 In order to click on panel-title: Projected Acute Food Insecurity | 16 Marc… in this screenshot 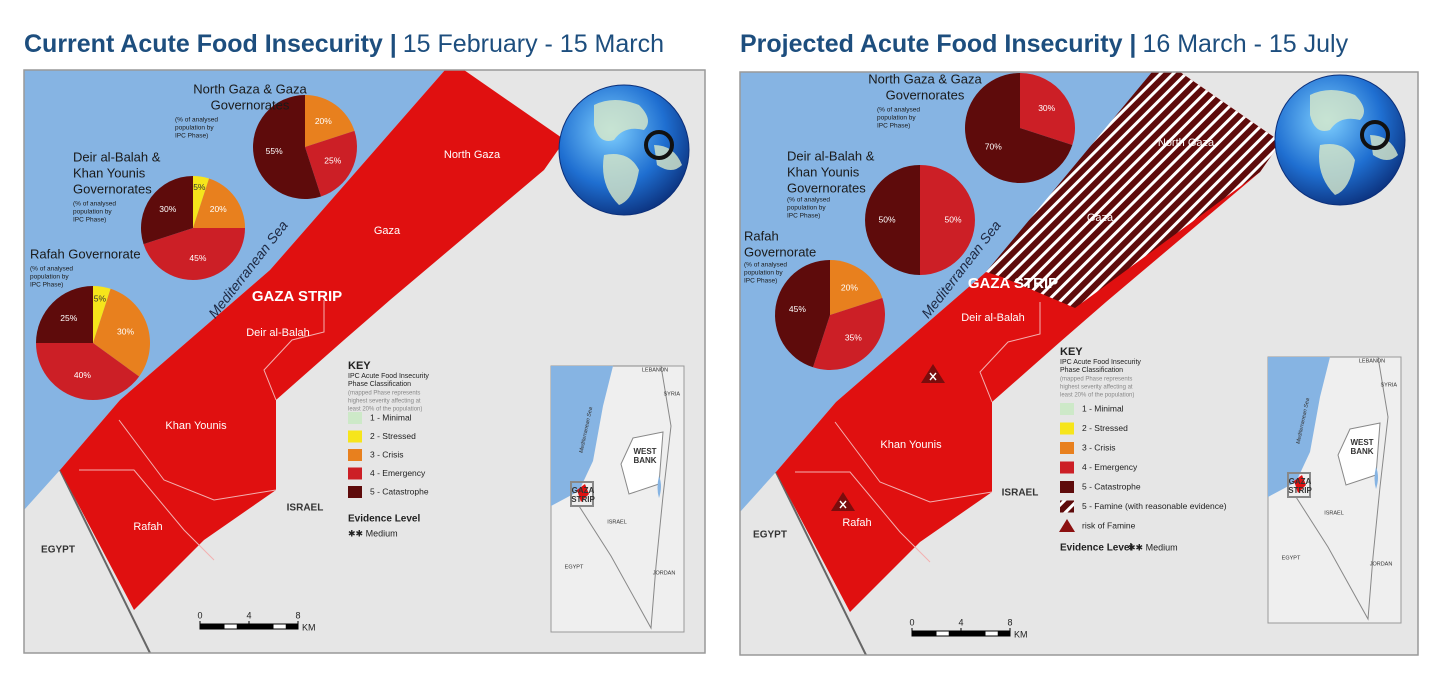, I will do `click(1044, 44)`.